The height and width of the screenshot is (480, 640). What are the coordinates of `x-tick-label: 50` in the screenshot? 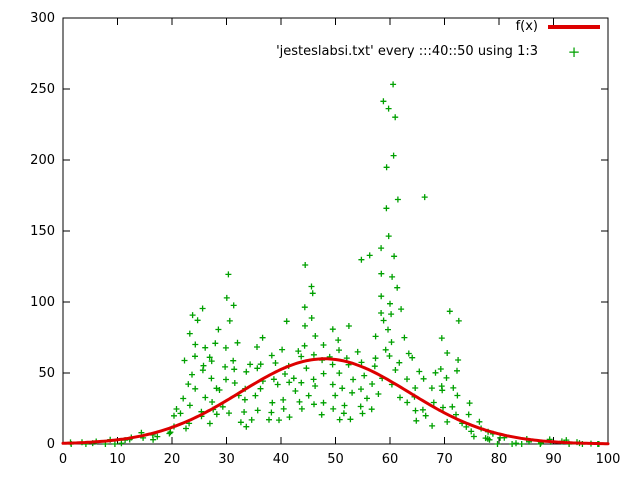 It's located at (335, 459).